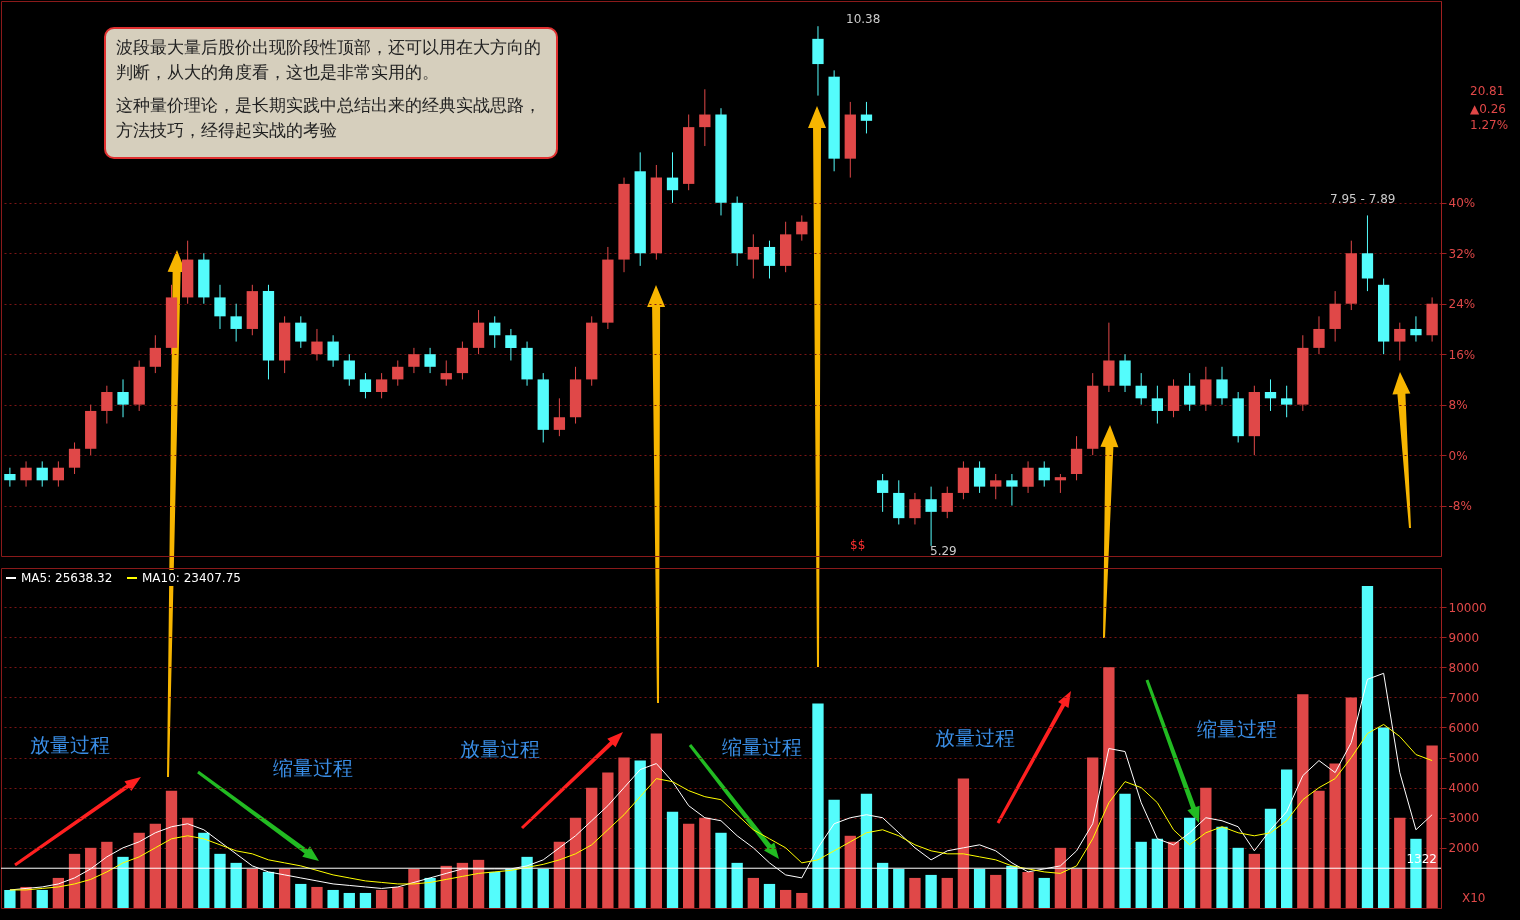  Describe the element at coordinates (943, 551) in the screenshot. I see `annotation: 5.29` at that location.